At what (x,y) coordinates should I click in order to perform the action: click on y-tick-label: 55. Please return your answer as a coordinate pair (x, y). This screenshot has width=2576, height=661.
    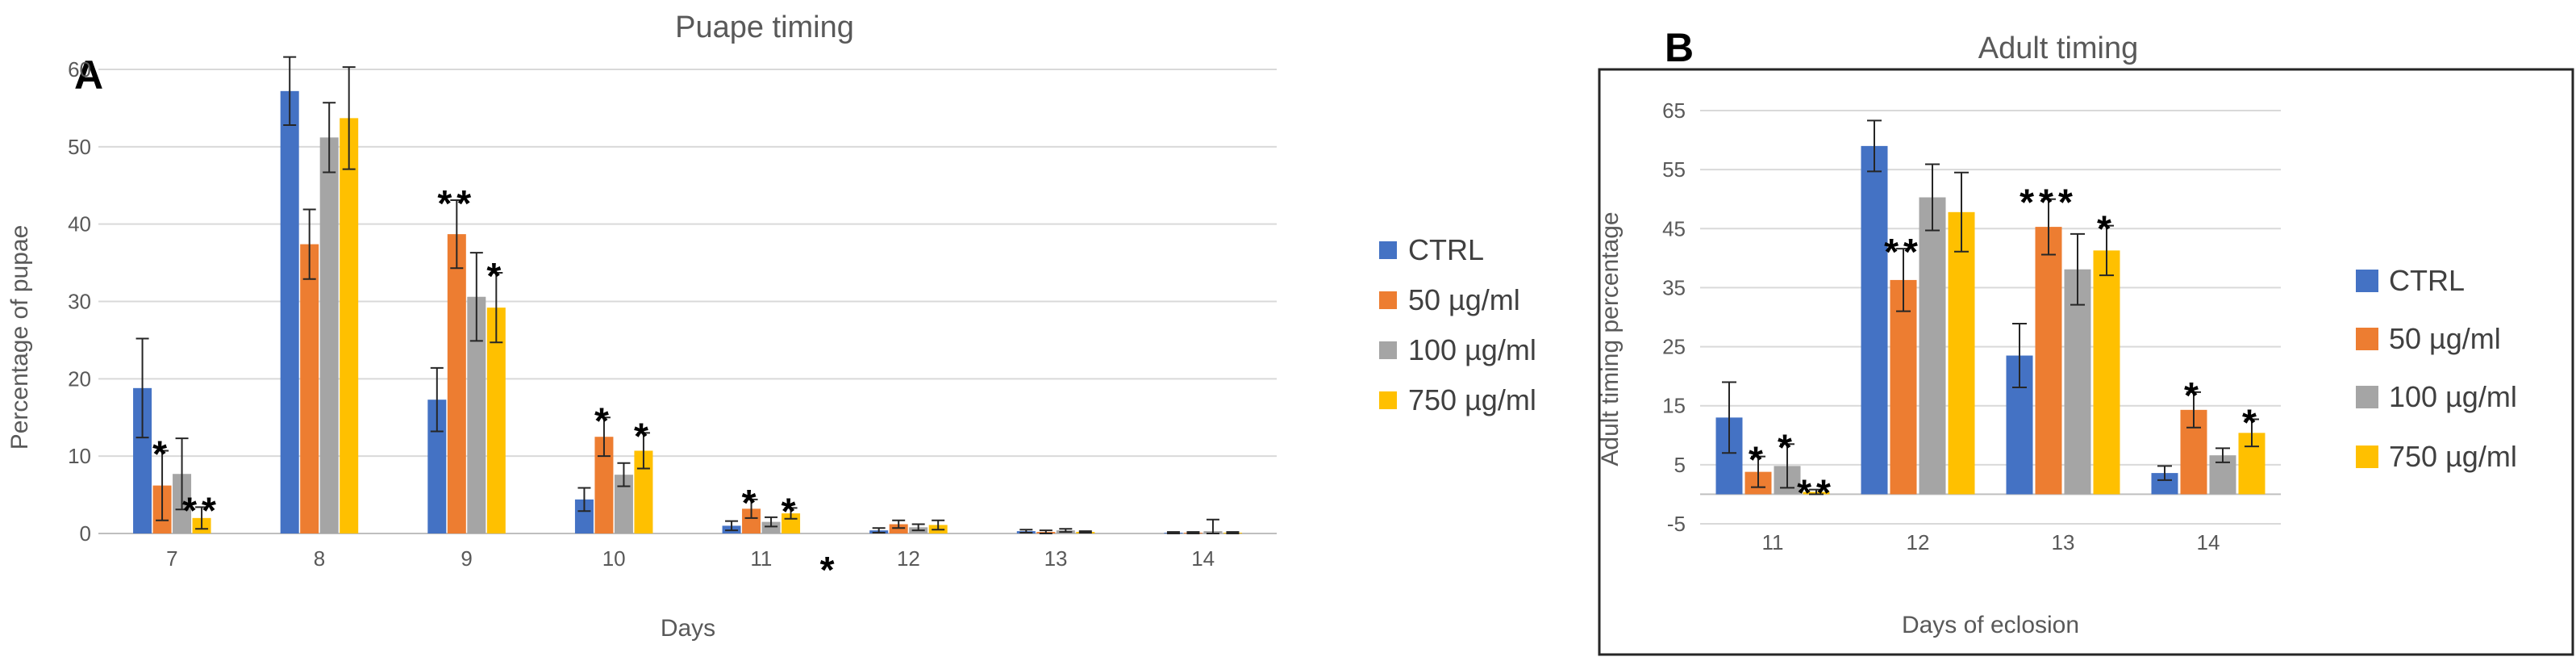
    Looking at the image, I should click on (1674, 169).